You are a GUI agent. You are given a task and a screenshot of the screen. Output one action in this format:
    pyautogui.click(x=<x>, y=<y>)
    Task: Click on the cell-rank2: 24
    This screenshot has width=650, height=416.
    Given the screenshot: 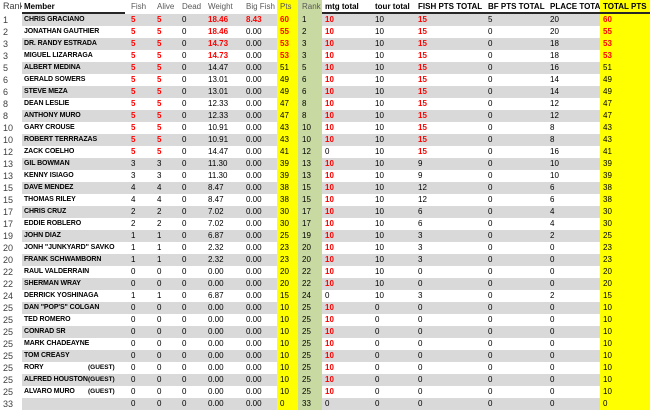 What is the action you would take?
    pyautogui.click(x=310, y=296)
    